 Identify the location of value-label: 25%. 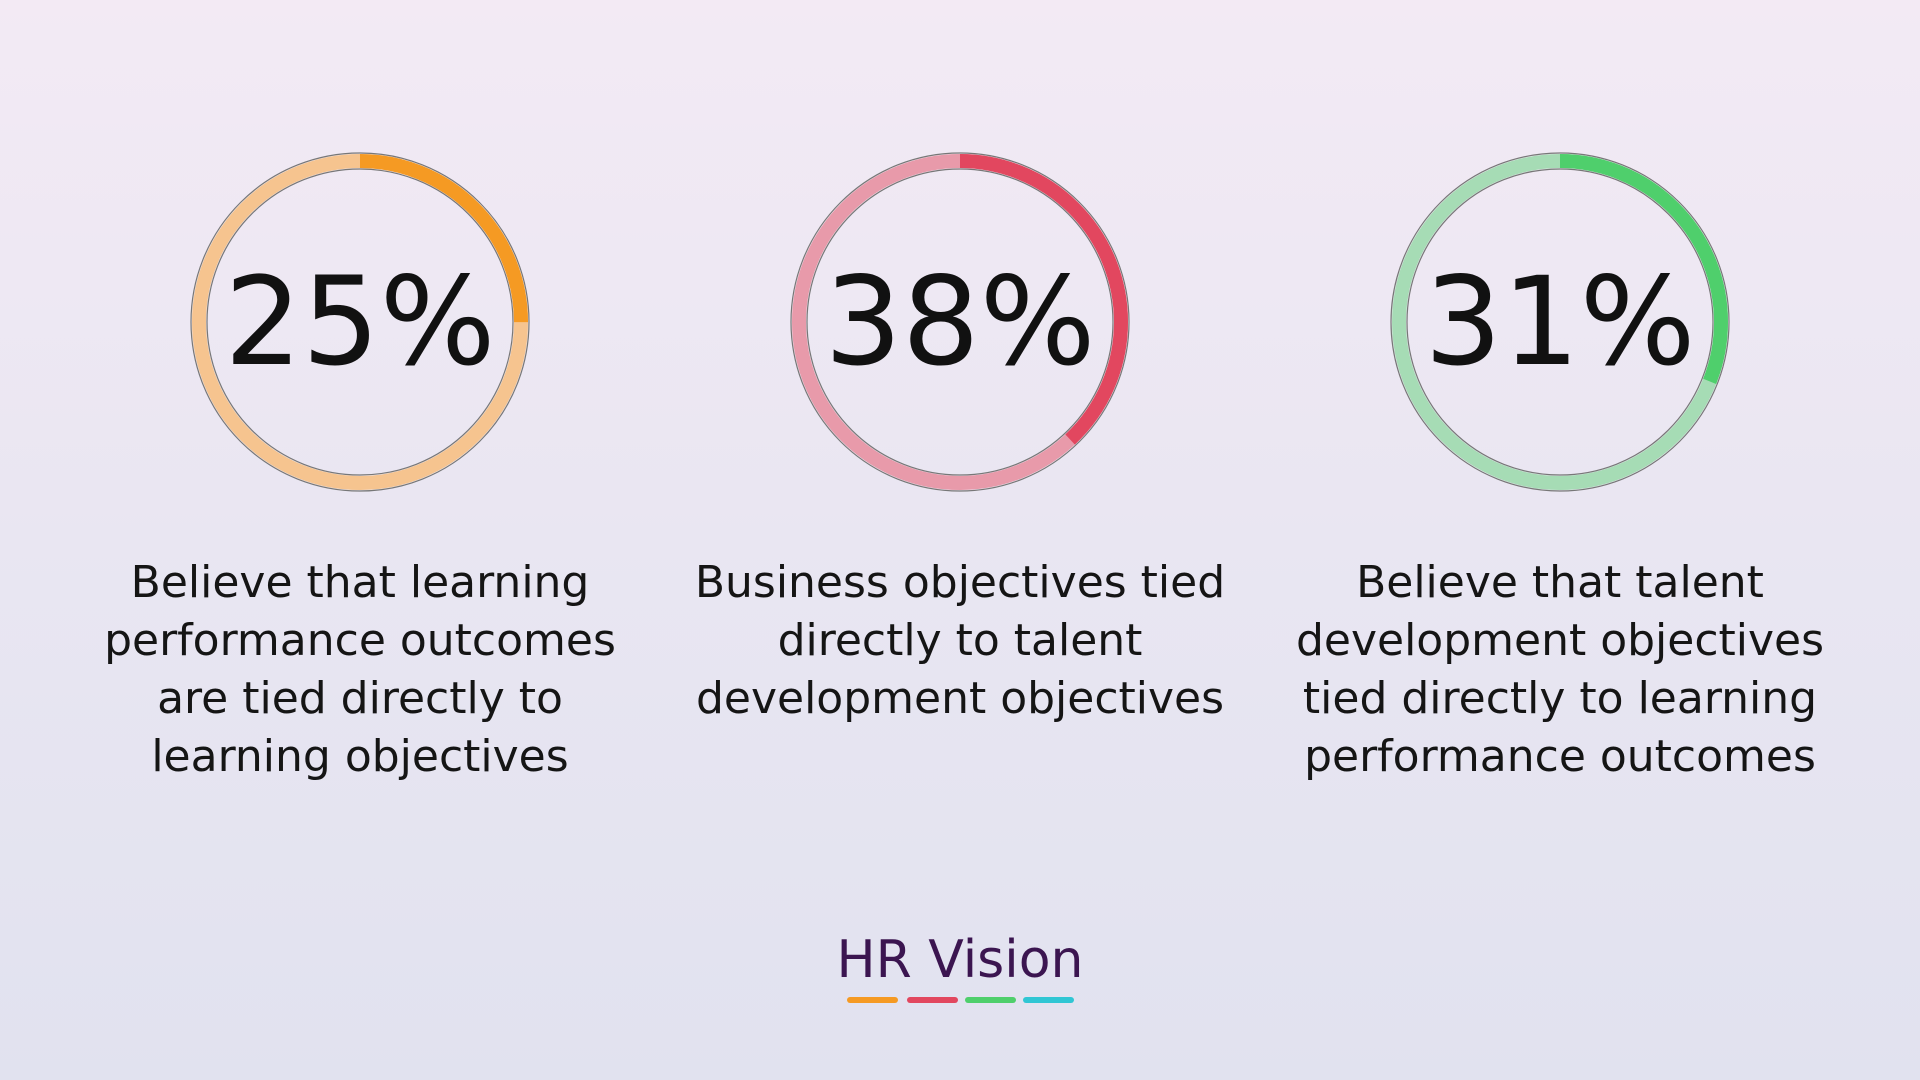
(359, 322).